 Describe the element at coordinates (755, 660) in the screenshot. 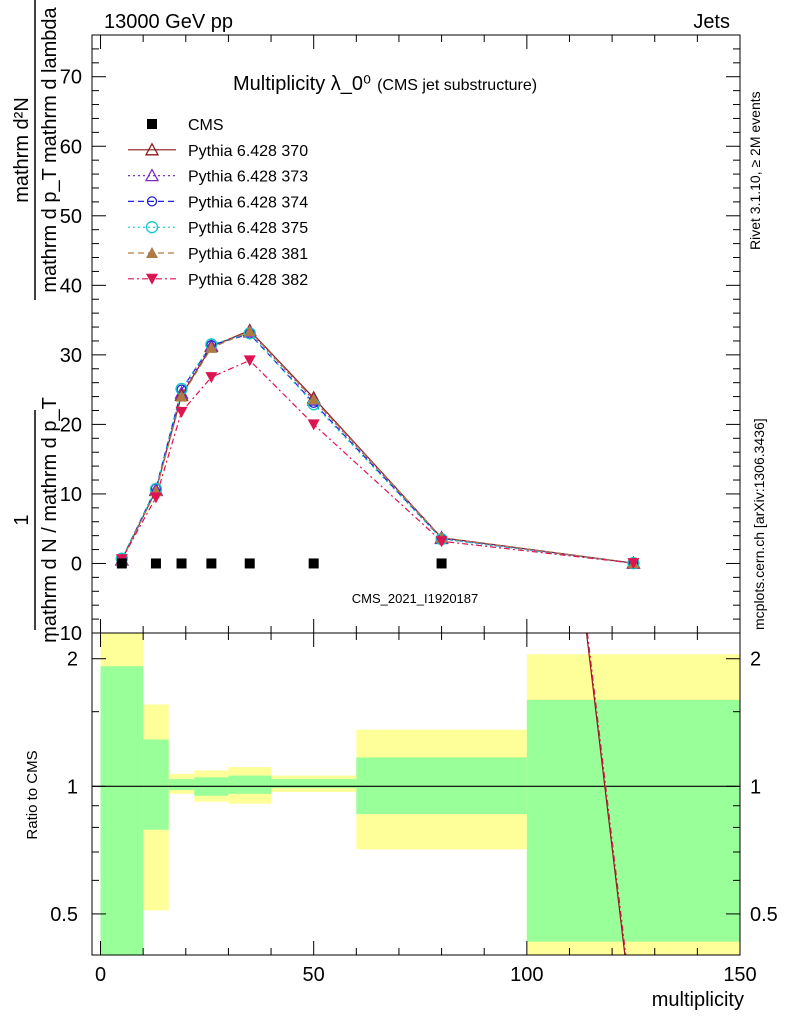

I see `ratio-y-tick-label-right: 2` at that location.